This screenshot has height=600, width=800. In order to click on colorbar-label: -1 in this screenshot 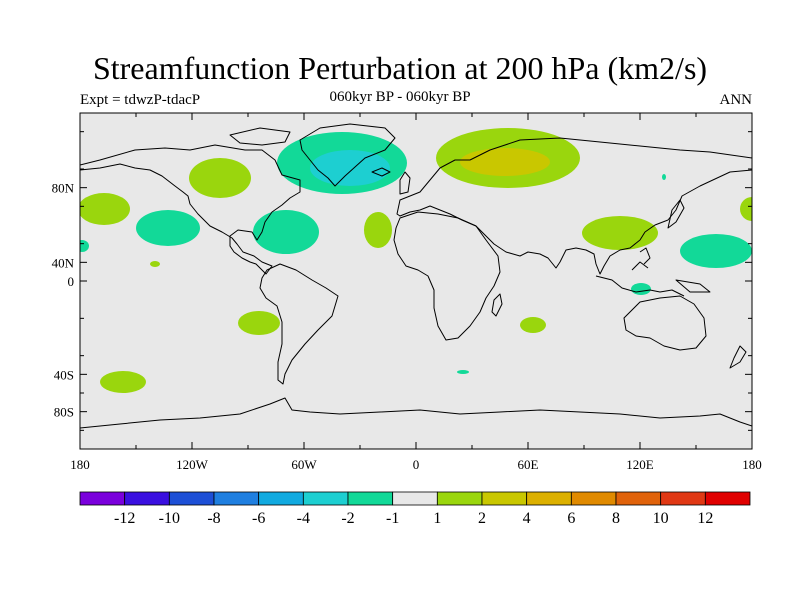, I will do `click(392, 518)`.